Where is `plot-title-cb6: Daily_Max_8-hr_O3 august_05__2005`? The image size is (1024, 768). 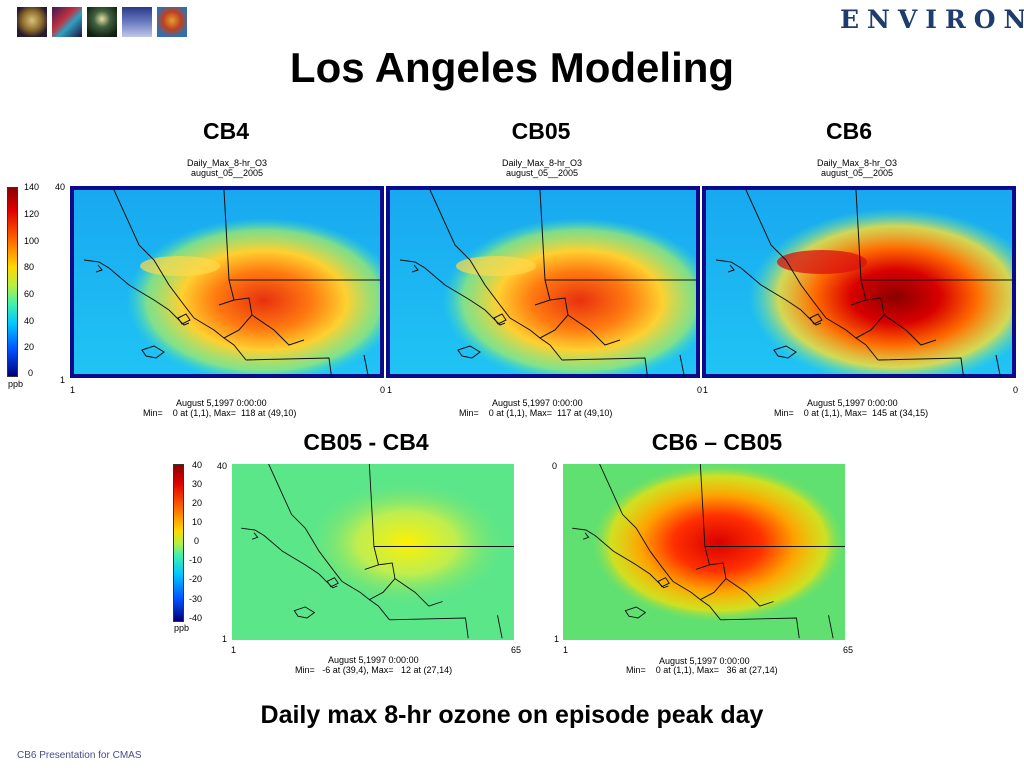
plot-title-cb6: Daily_Max_8-hr_O3 august_05__2005 is located at coordinates (857, 168).